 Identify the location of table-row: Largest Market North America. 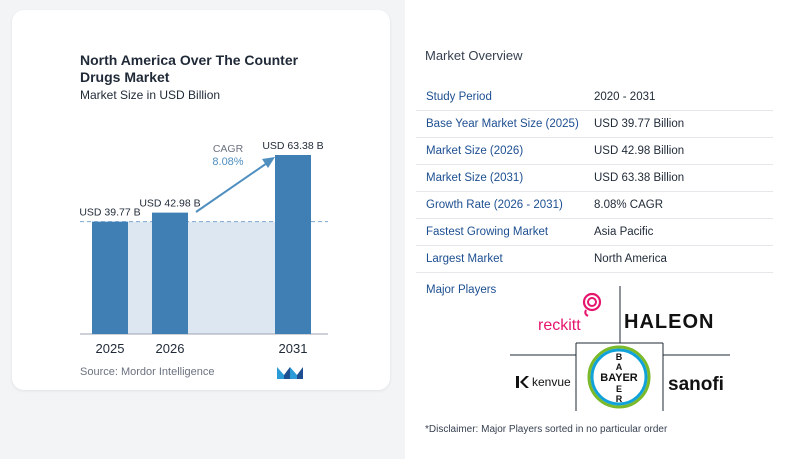
(594, 259).